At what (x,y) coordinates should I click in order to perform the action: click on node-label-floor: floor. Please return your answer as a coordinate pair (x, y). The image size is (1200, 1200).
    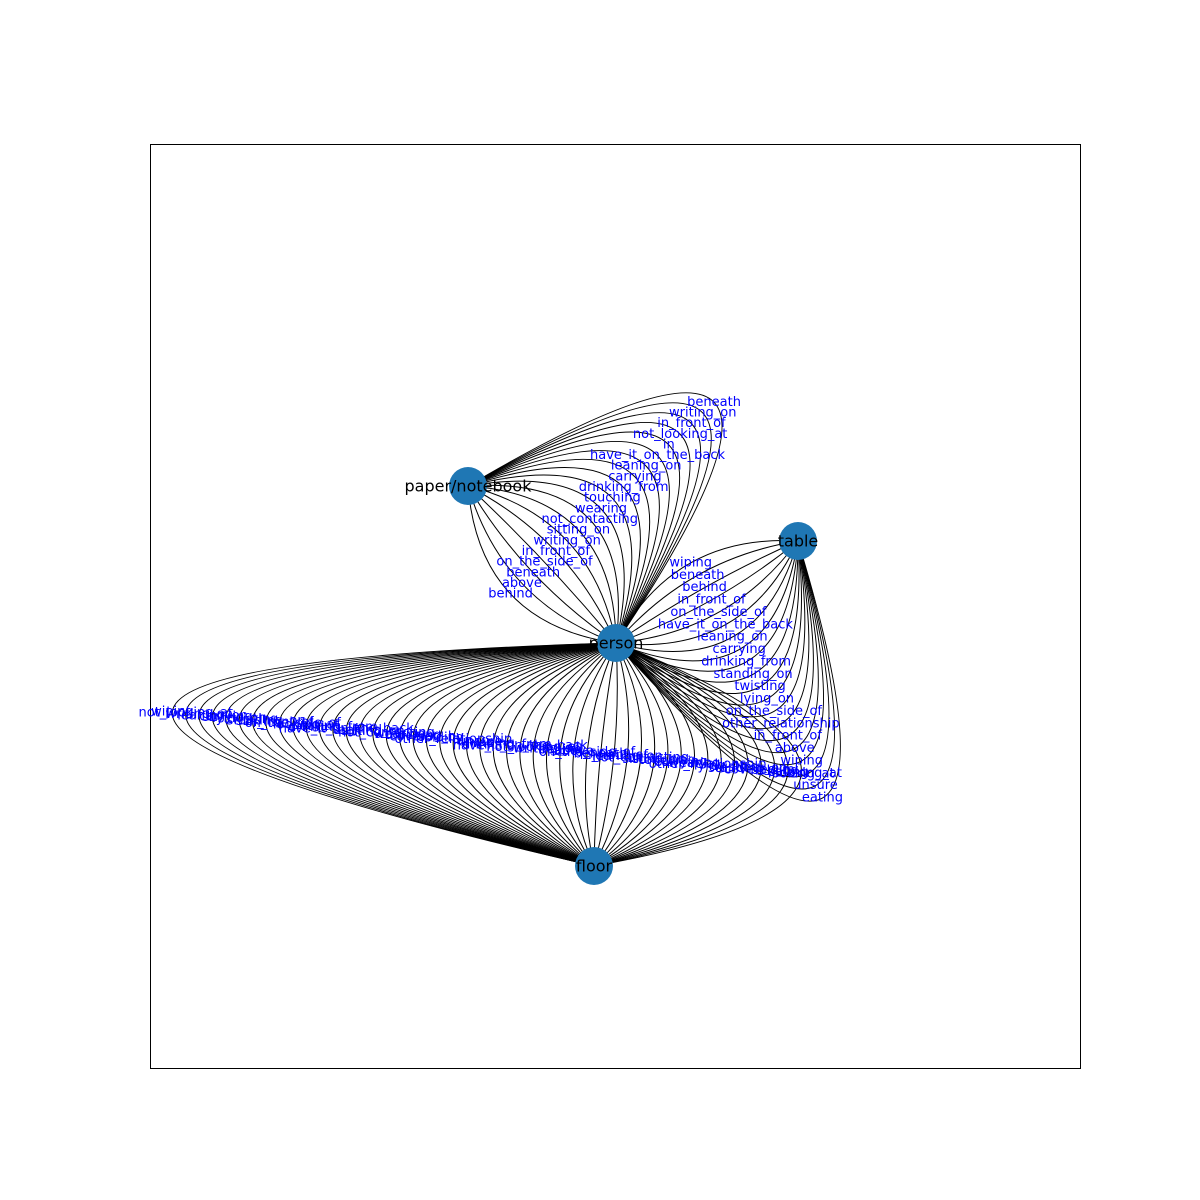
    Looking at the image, I should click on (594, 866).